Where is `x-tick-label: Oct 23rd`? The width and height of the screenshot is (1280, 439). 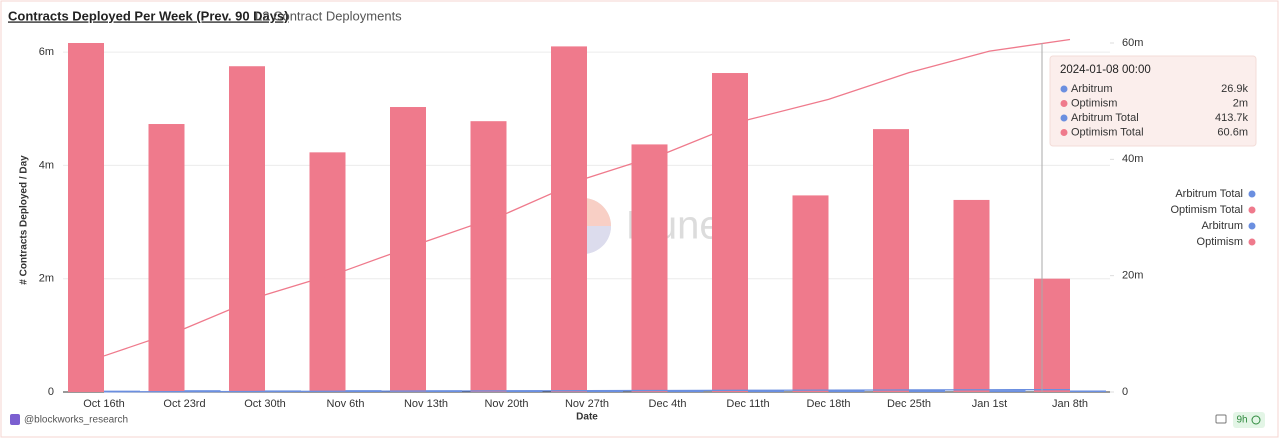
x-tick-label: Oct 23rd is located at coordinates (184, 404).